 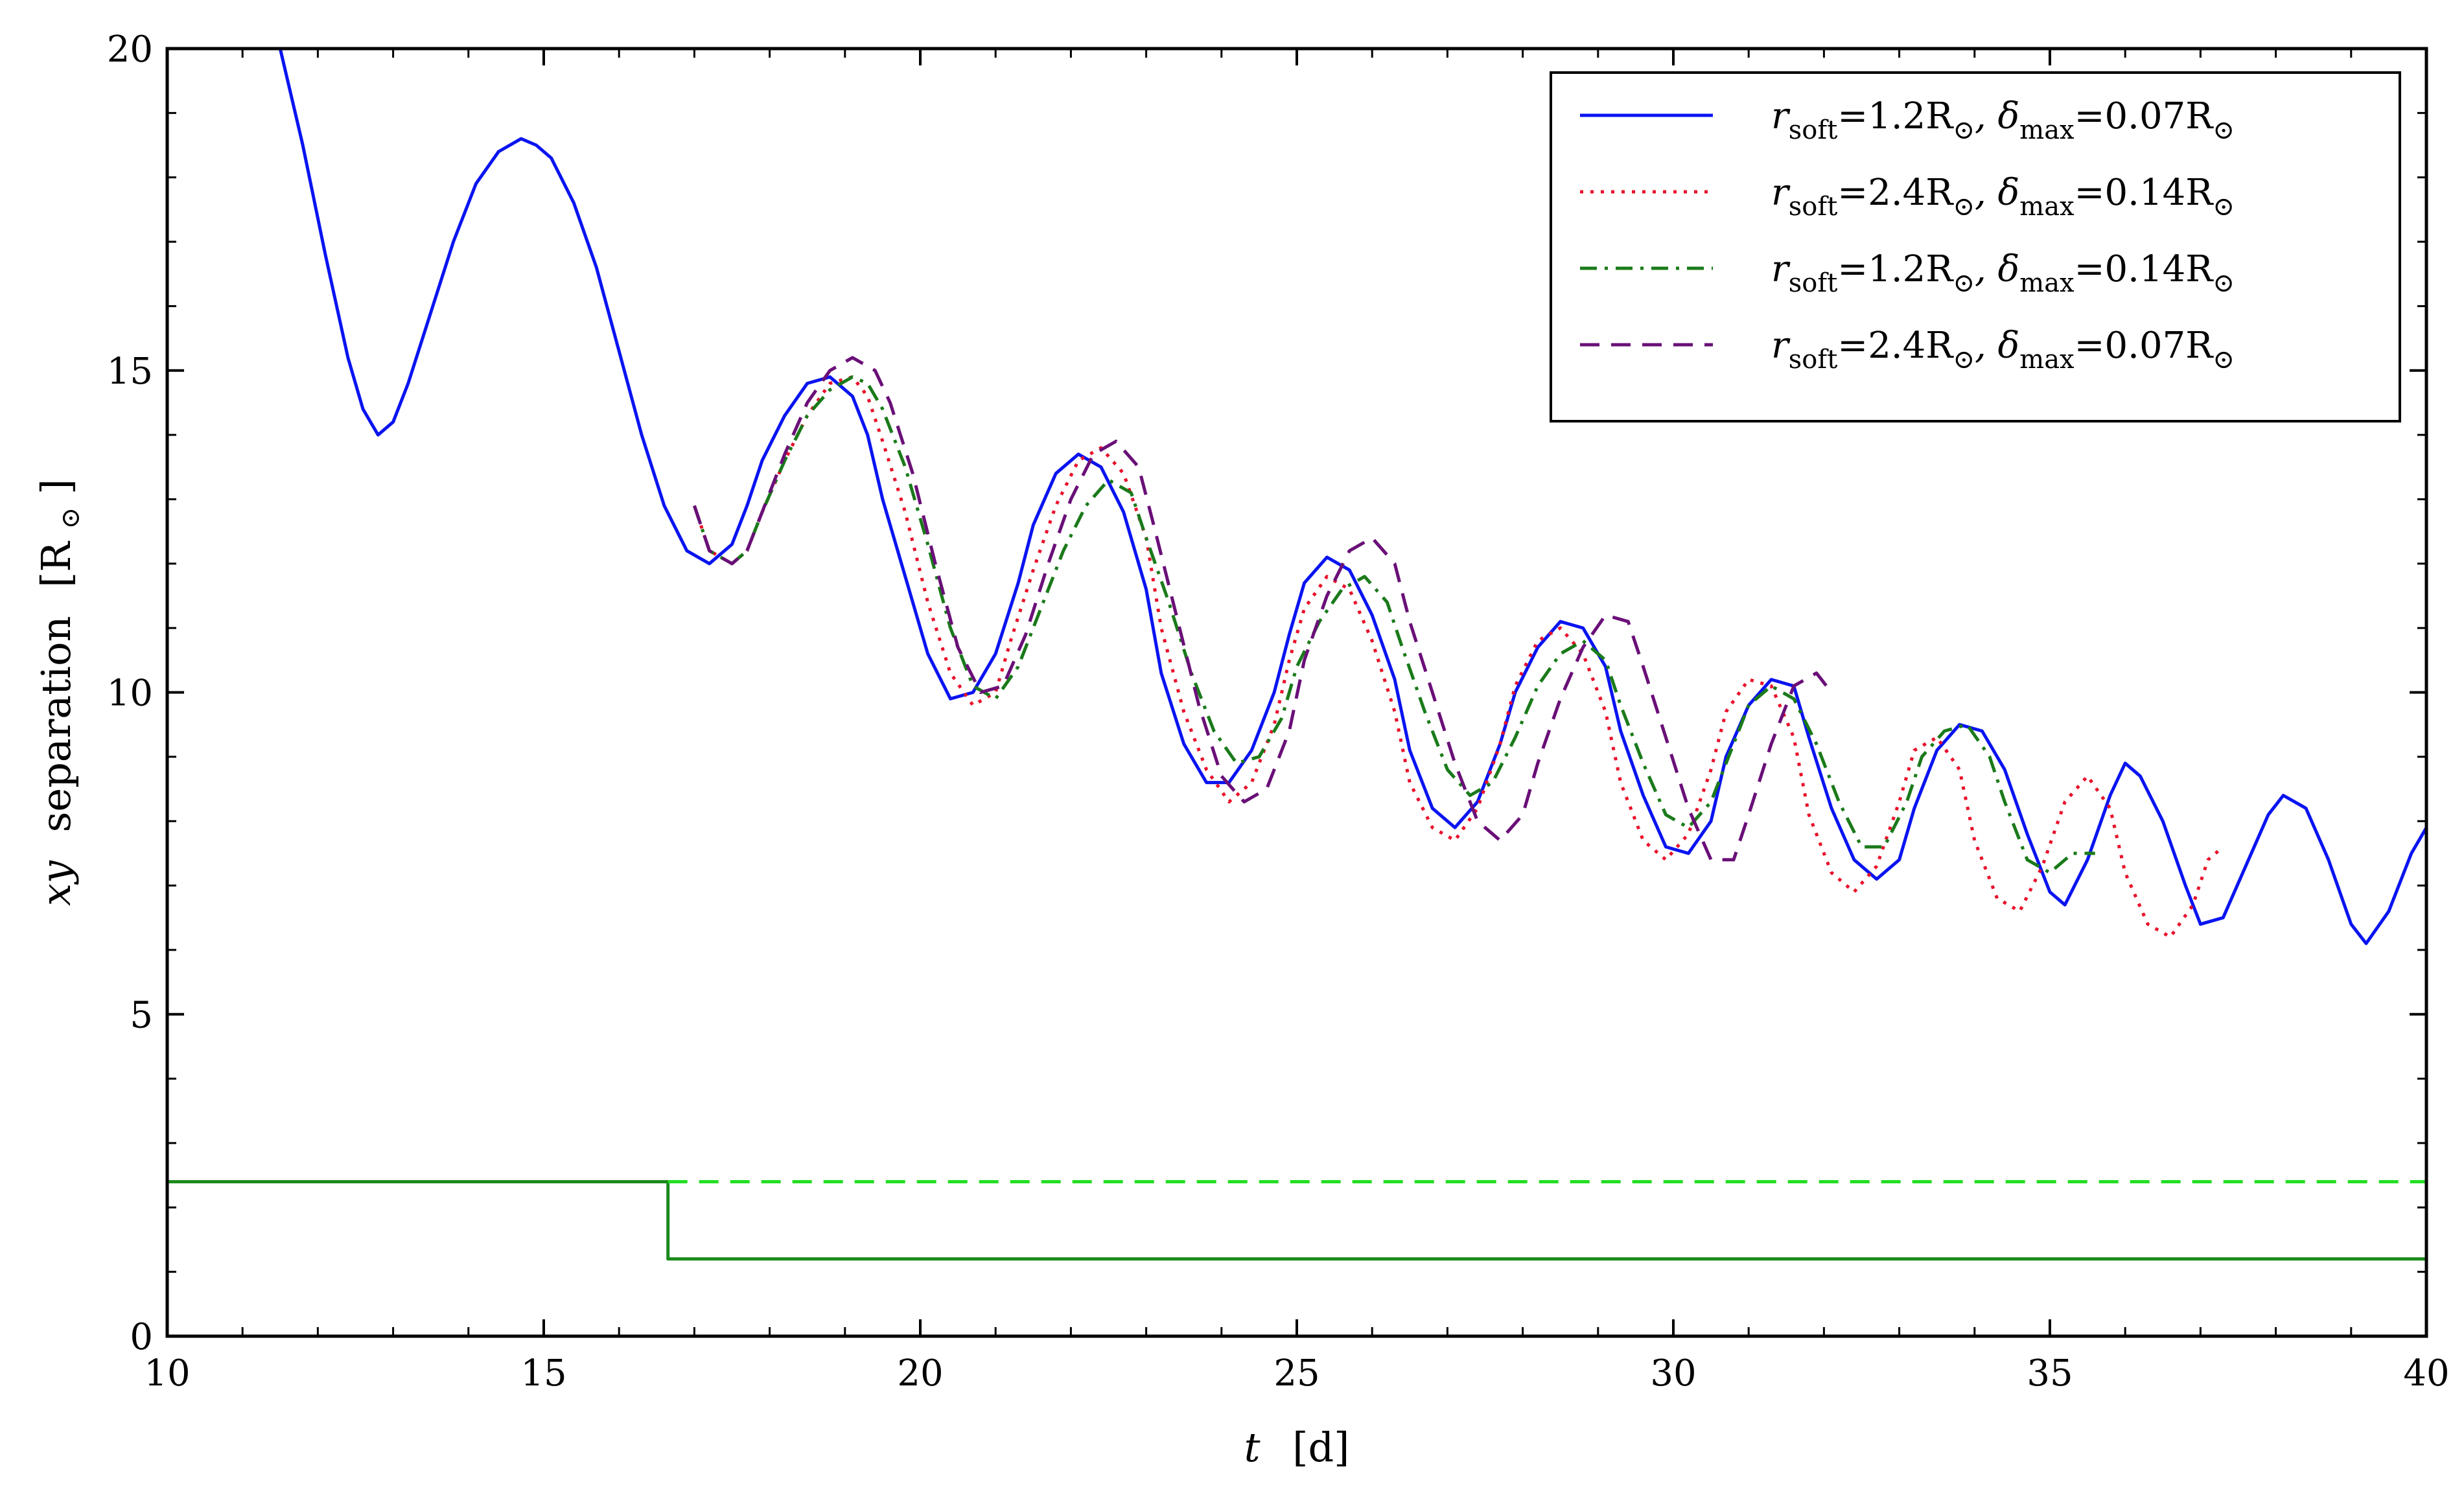 I want to click on legend-entry: rsoft=1.2R⊙, δmax=0.14R⊙, so click(x=2003, y=273).